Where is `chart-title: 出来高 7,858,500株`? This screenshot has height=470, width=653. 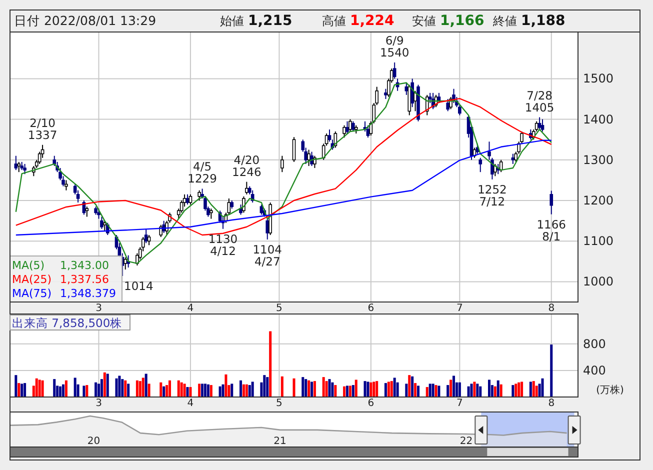 chart-title: 出来高 7,858,500株 is located at coordinates (67, 323).